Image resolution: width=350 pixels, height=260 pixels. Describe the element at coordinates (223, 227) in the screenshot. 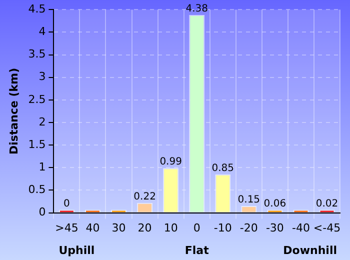

I see `x-tick-label: -10` at that location.